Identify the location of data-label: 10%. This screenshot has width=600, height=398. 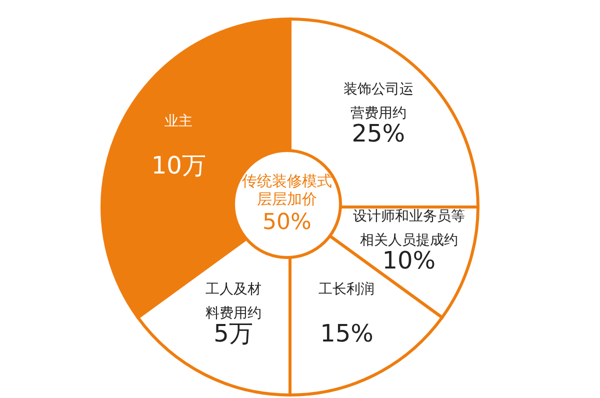
(409, 260).